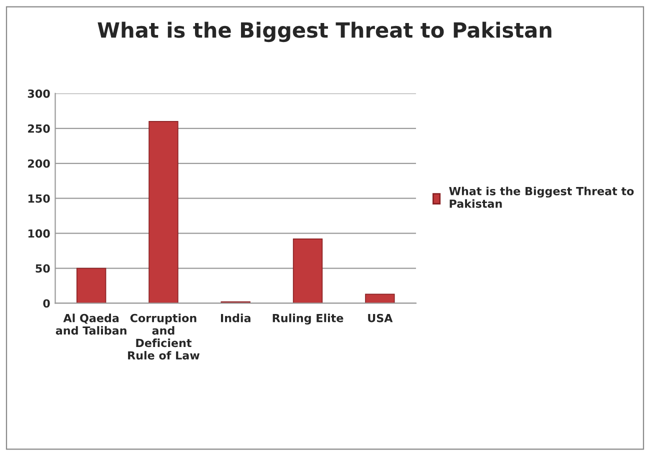 The width and height of the screenshot is (650, 456). I want to click on y-tick-label: 300, so click(39, 93).